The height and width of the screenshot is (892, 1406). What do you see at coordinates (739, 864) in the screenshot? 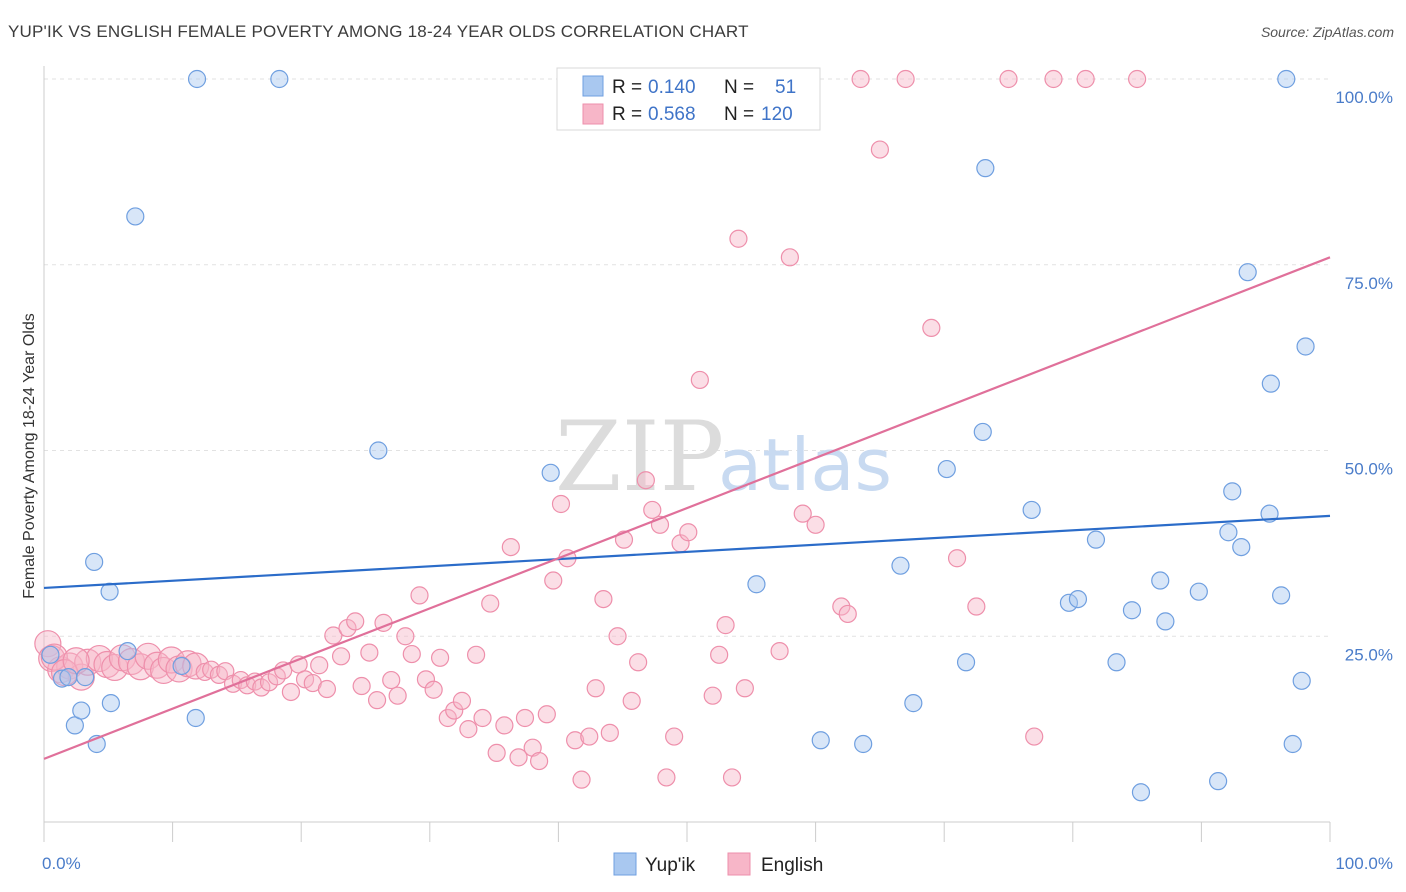
I see `bottom-legend-swatch-english` at bounding box center [739, 864].